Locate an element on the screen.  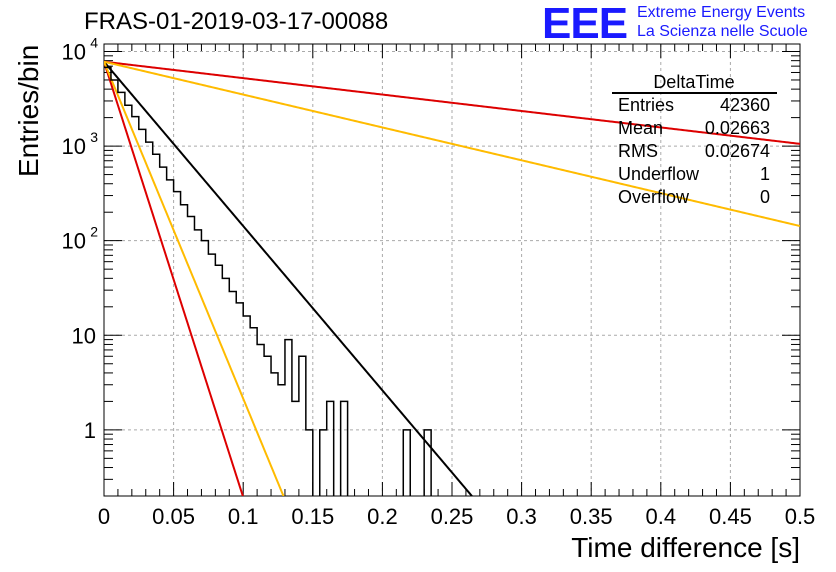
x-tick-label: 0 is located at coordinates (104, 516).